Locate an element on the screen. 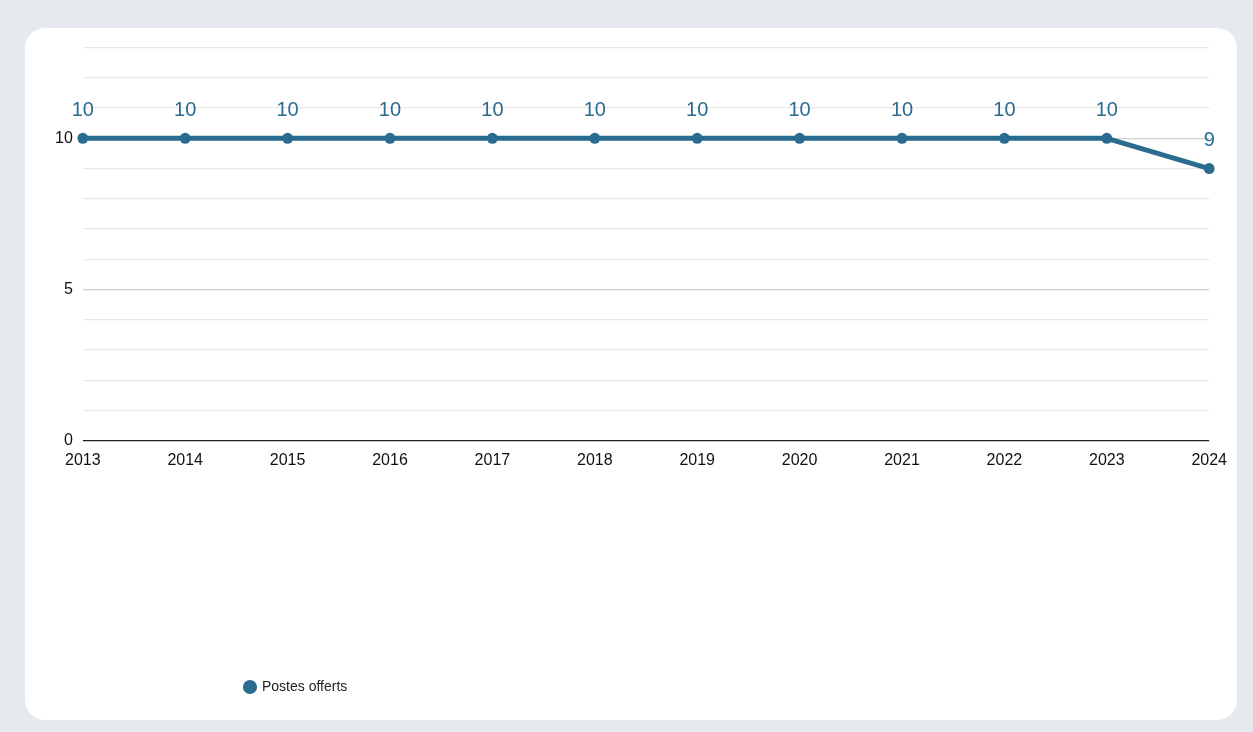 The width and height of the screenshot is (1253, 732). y-tick-label: 5 is located at coordinates (68, 288).